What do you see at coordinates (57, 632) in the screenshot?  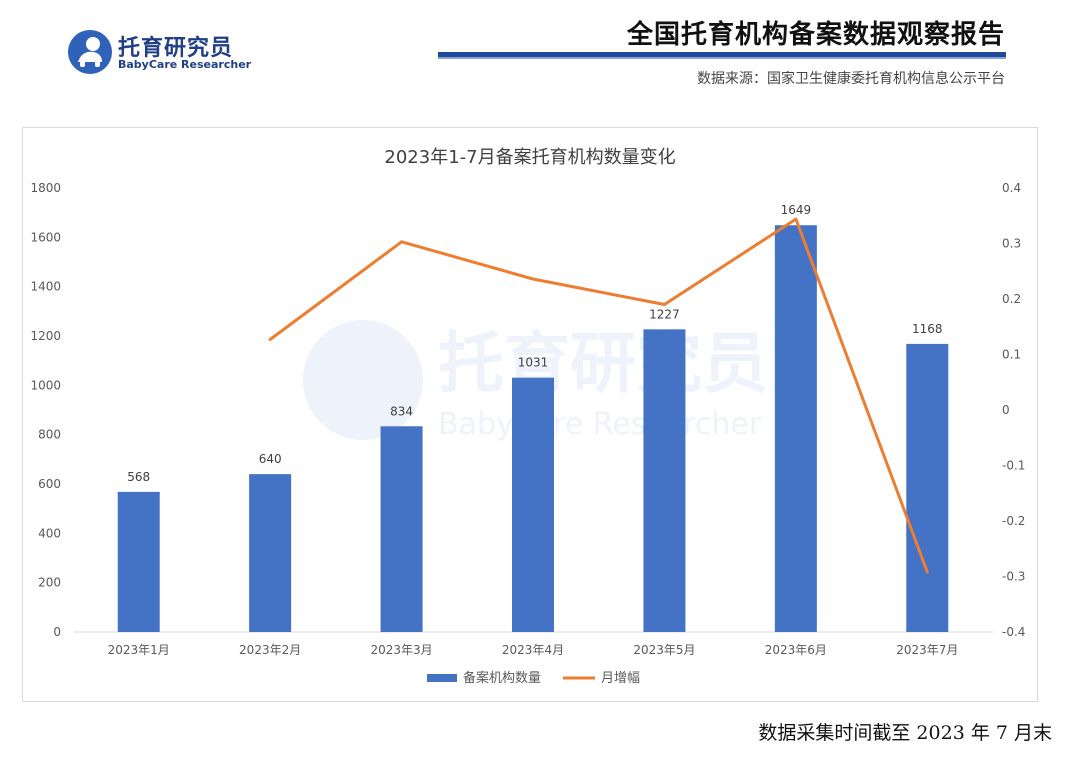 I see `left-tick-label: 0` at bounding box center [57, 632].